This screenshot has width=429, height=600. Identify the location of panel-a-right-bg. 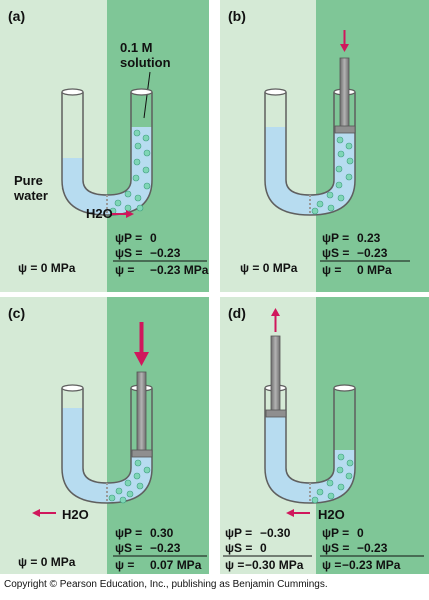
(158, 146).